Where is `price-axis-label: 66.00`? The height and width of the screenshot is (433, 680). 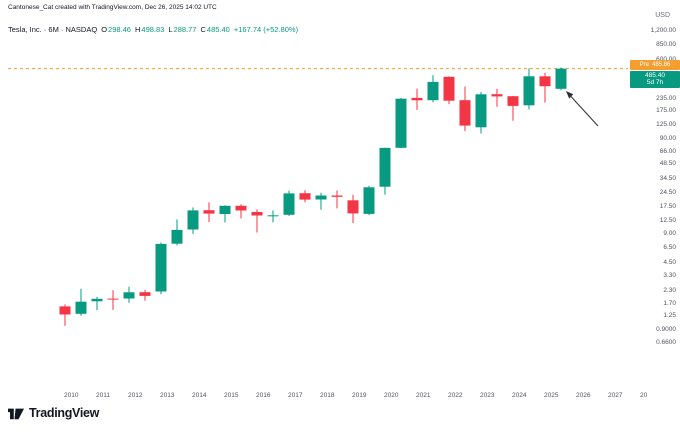 price-axis-label: 66.00 is located at coordinates (667, 151).